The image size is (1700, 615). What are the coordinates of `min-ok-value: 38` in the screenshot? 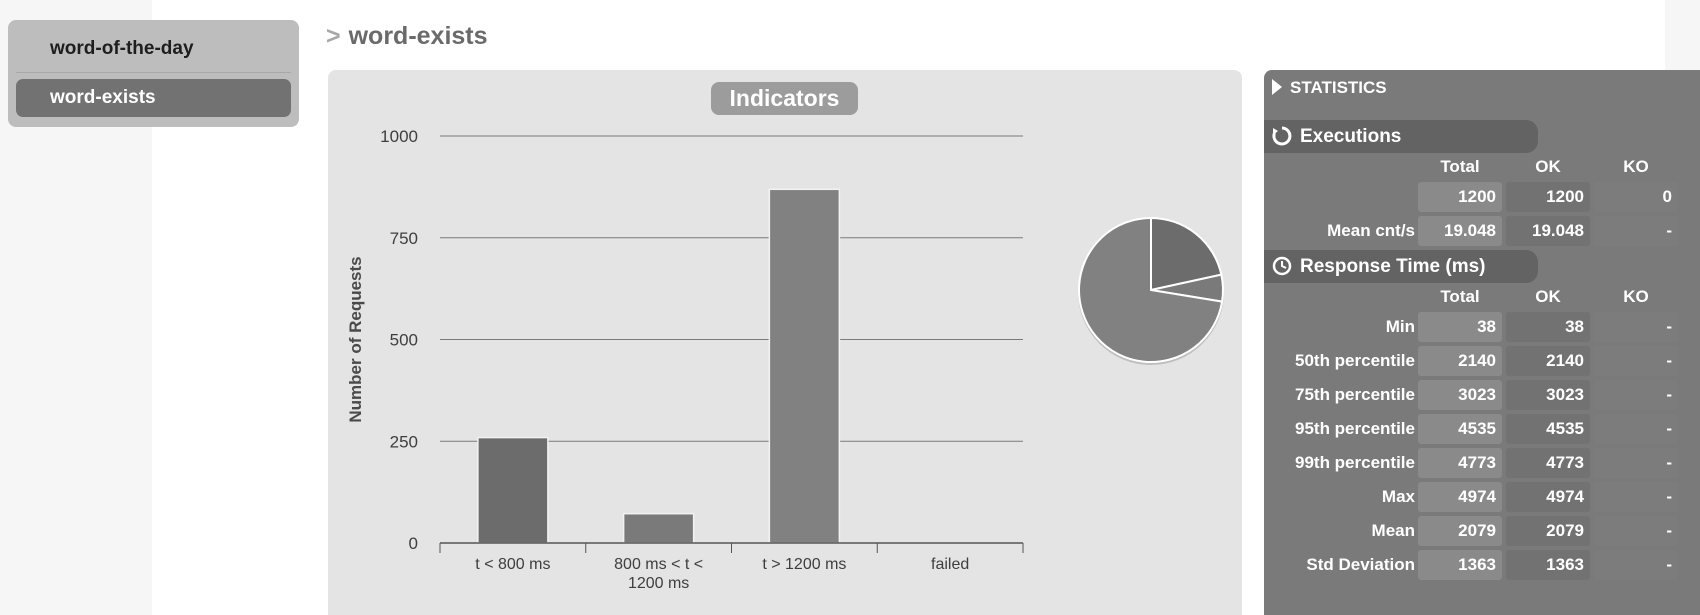 It's located at (1548, 327).